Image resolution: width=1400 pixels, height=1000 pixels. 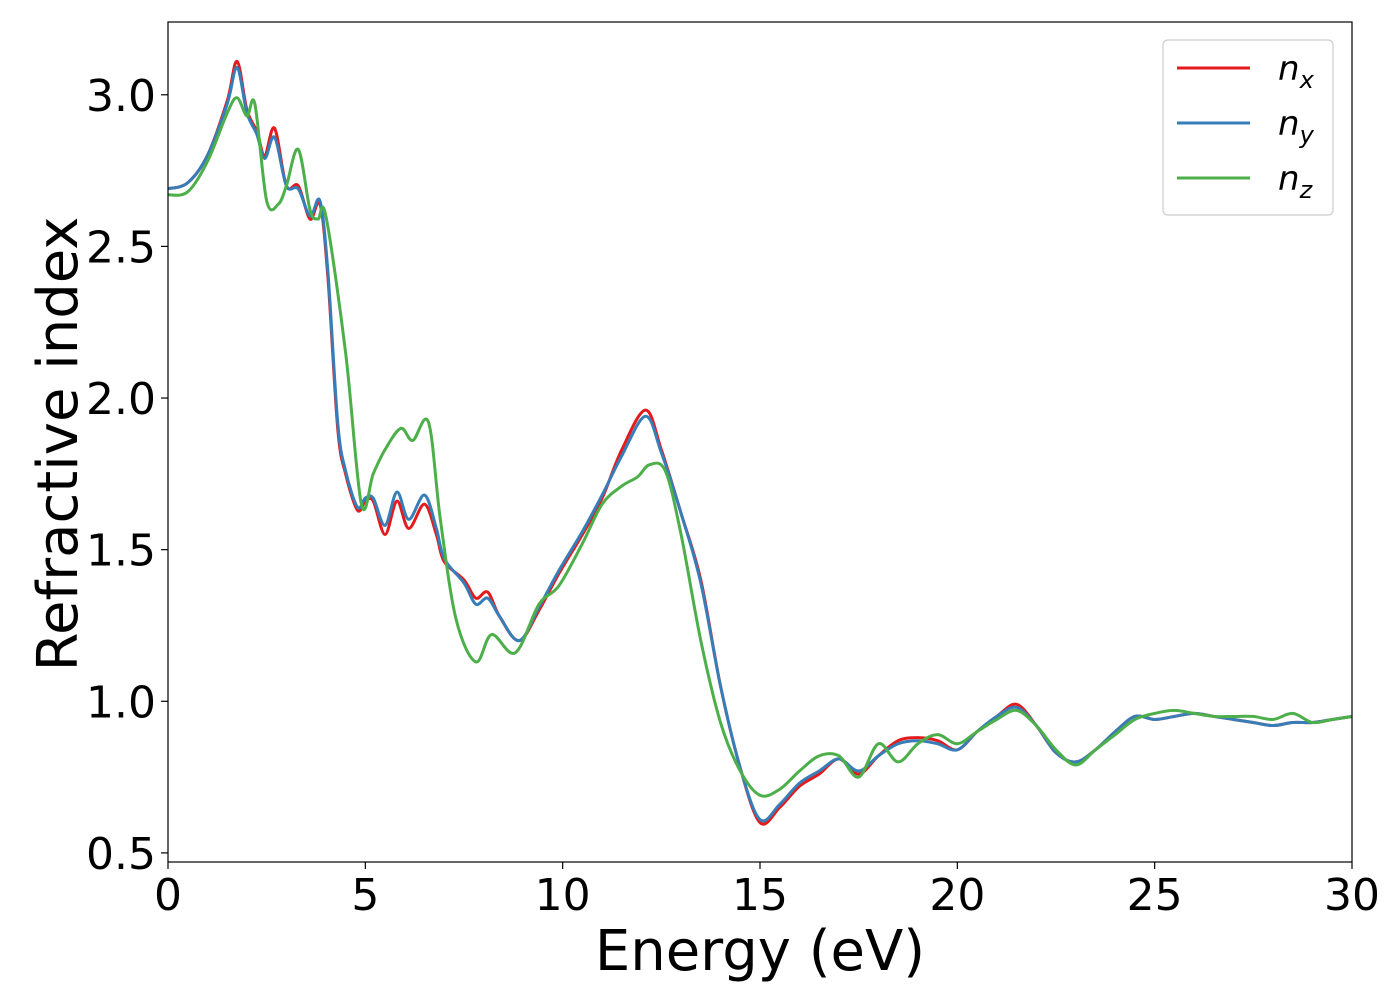 I want to click on x-tick-label: 5, so click(x=365, y=895).